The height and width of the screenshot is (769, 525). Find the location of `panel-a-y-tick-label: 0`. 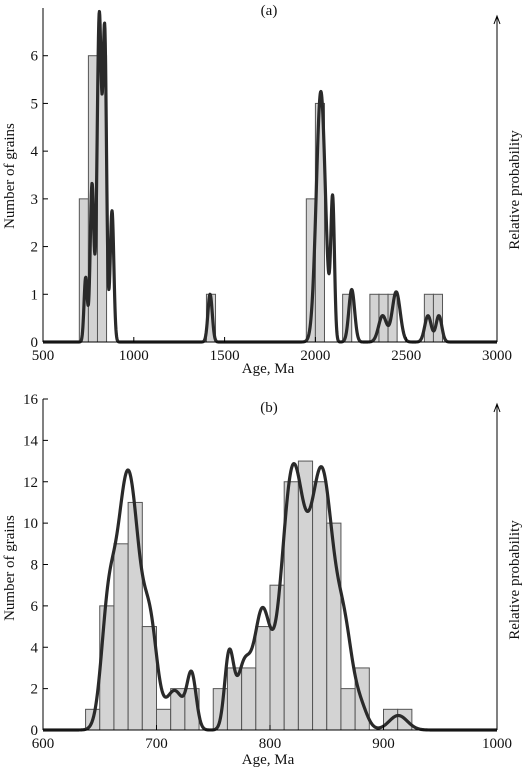

panel-a-y-tick-label: 0 is located at coordinates (35, 343).